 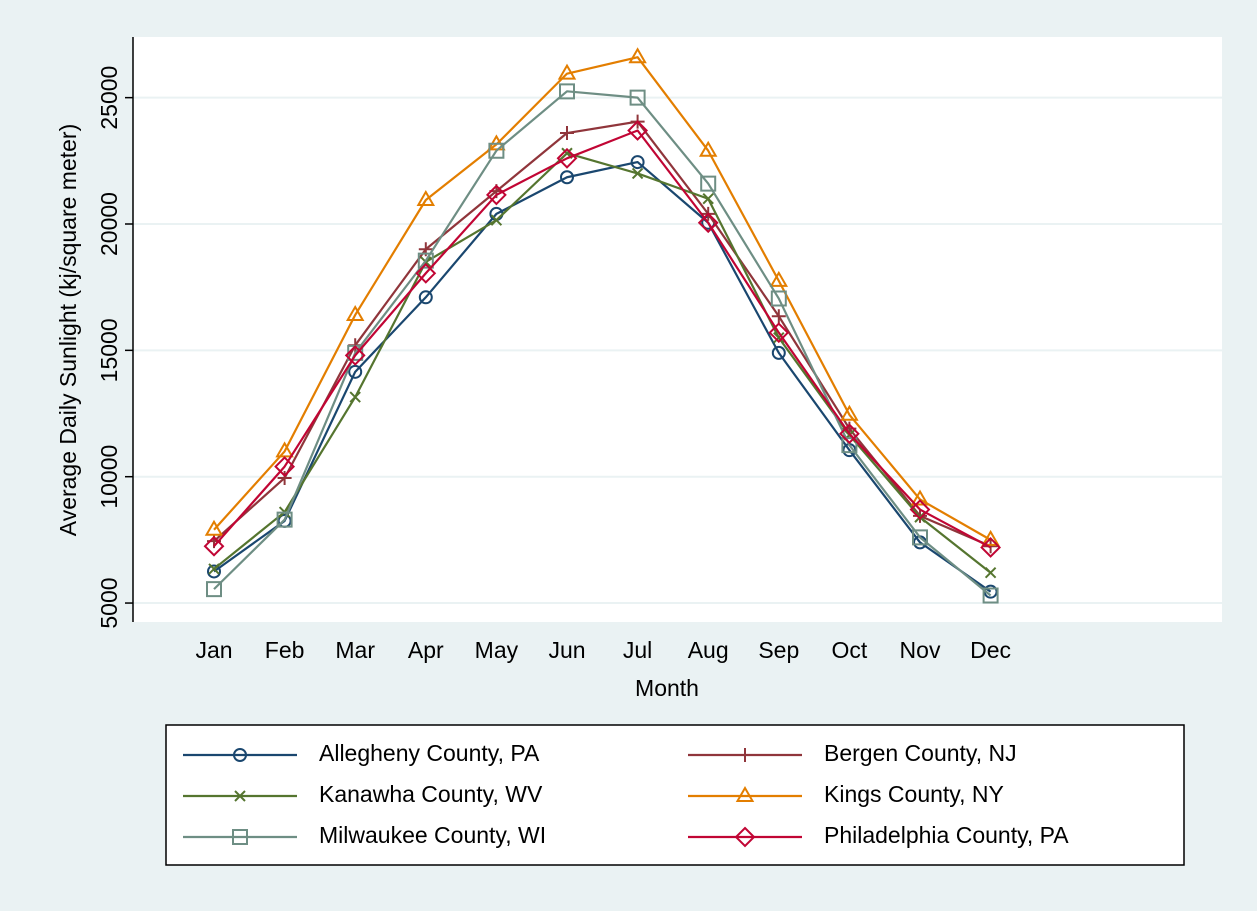 I want to click on y-axis-title: Average Daily Sunlight (kj/square meter), so click(x=68, y=330).